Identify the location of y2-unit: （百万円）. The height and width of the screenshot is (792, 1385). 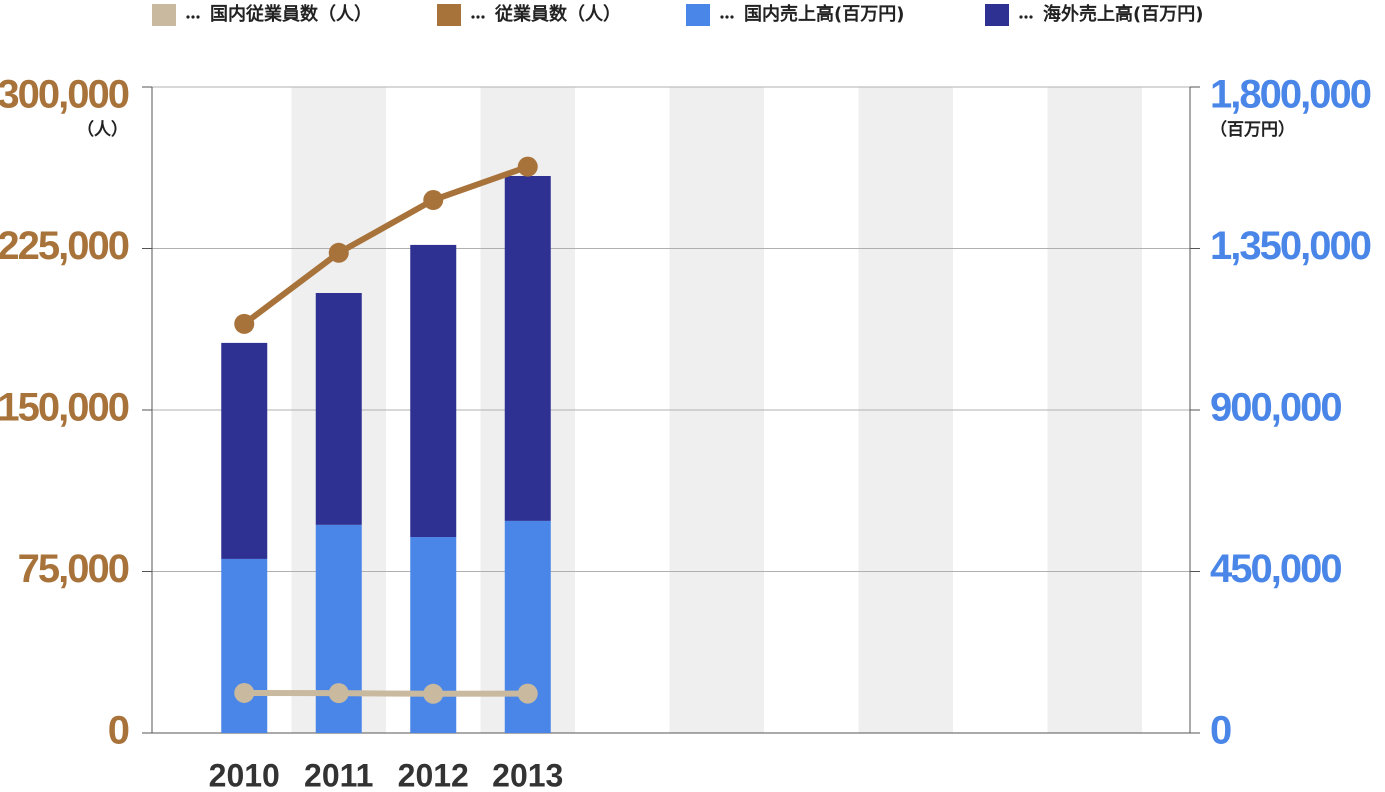
(1252, 129).